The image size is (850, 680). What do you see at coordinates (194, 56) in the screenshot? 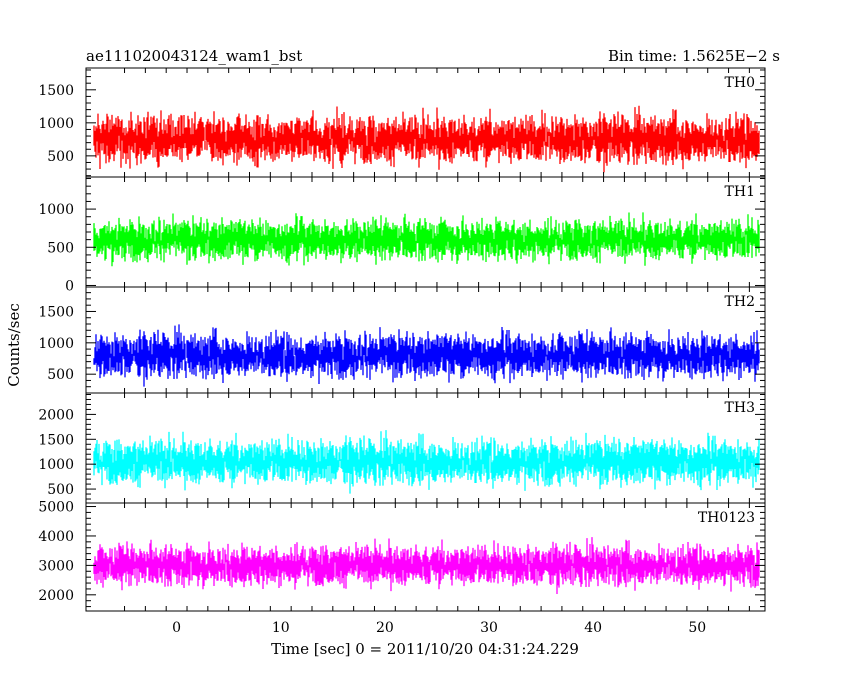
I see `title-left: ae111020043124_wam1_bst` at bounding box center [194, 56].